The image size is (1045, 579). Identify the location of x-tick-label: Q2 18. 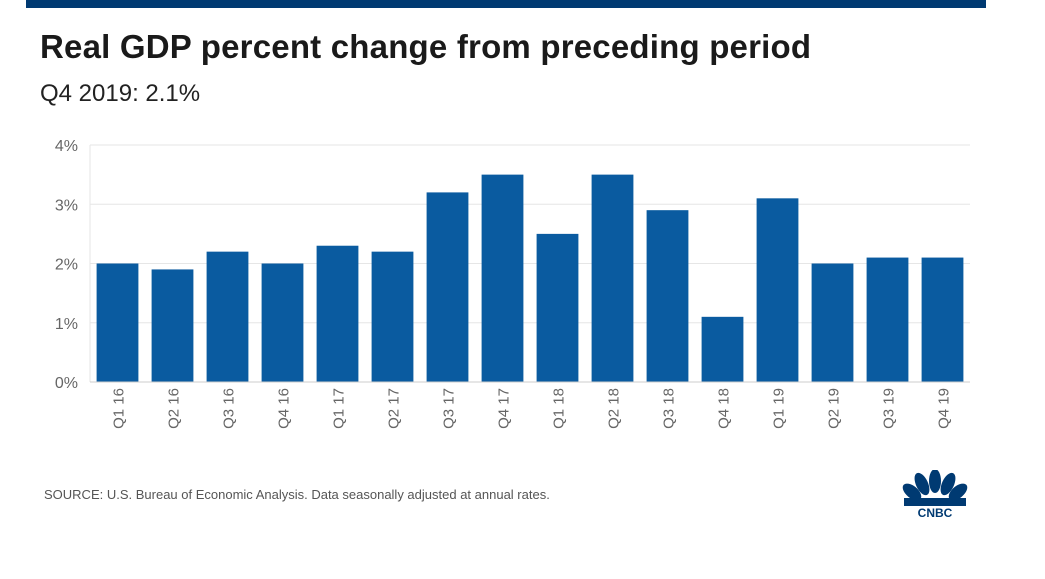
(614, 408).